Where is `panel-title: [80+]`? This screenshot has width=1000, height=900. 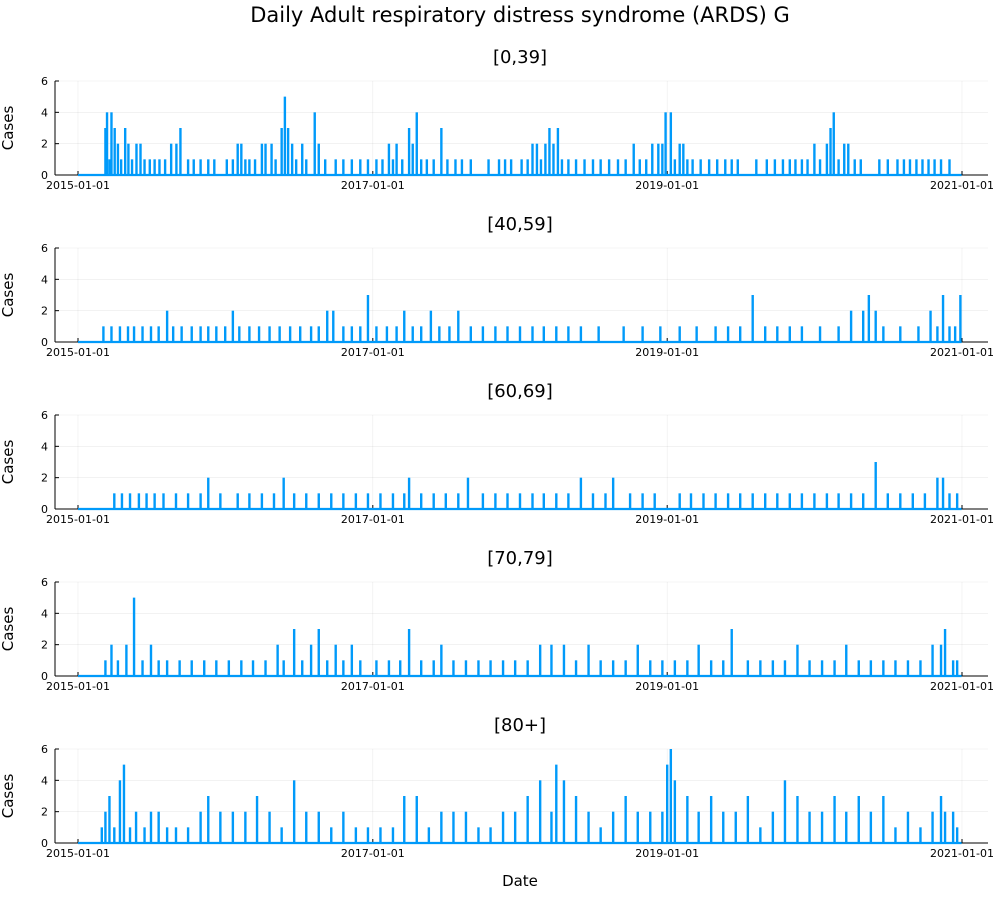
panel-title: [80+] is located at coordinates (520, 725).